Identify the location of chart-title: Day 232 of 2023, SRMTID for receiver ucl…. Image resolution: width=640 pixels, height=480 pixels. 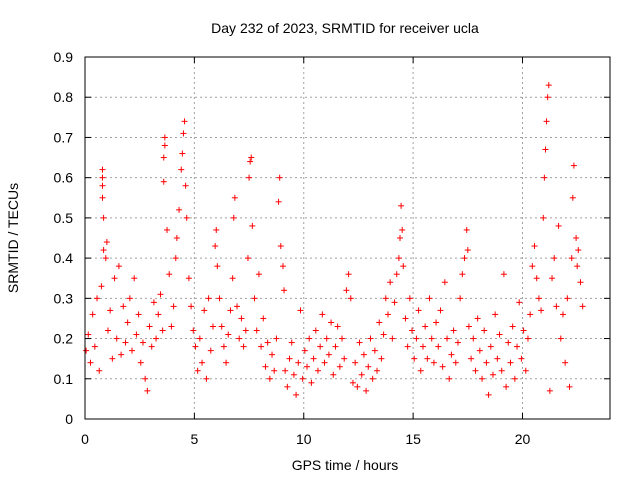
(345, 28).